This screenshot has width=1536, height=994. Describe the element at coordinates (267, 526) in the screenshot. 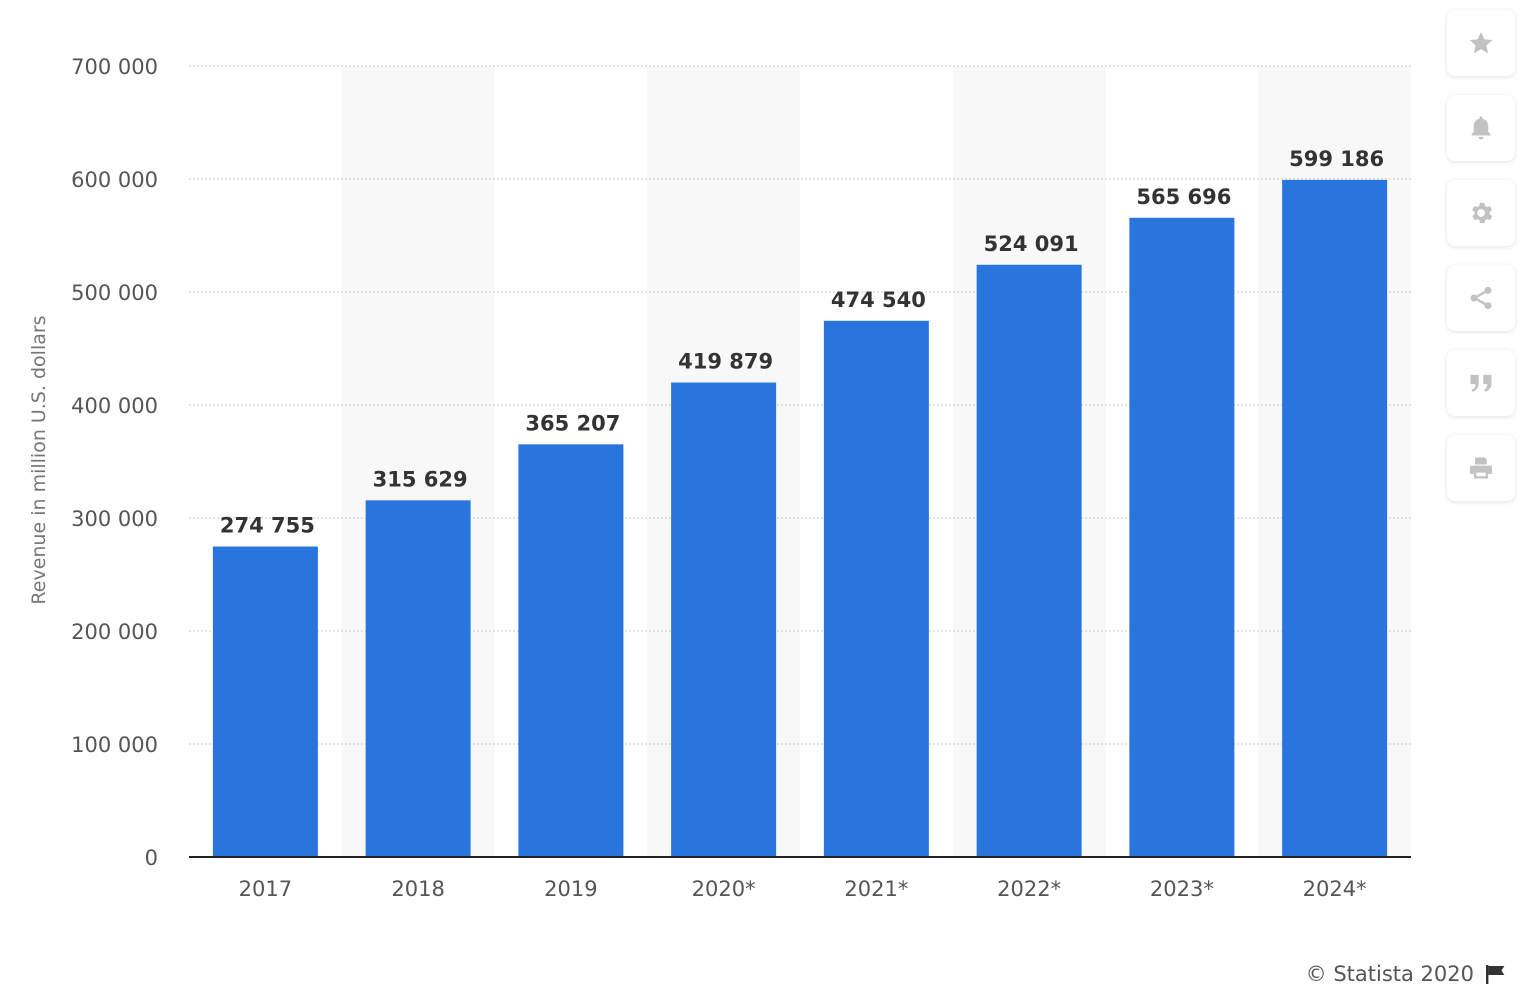

I see `data-label: 274 755` at that location.